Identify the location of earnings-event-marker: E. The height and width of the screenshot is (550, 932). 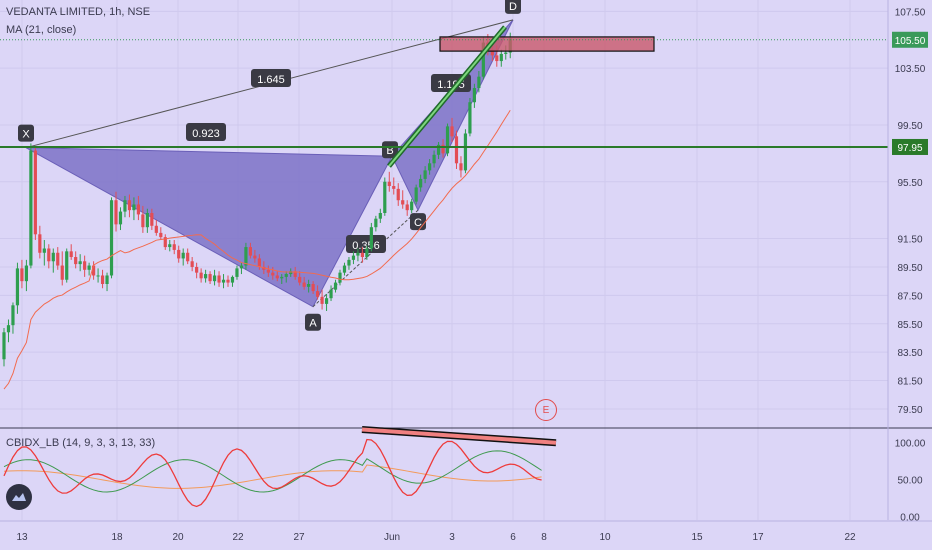
(546, 410).